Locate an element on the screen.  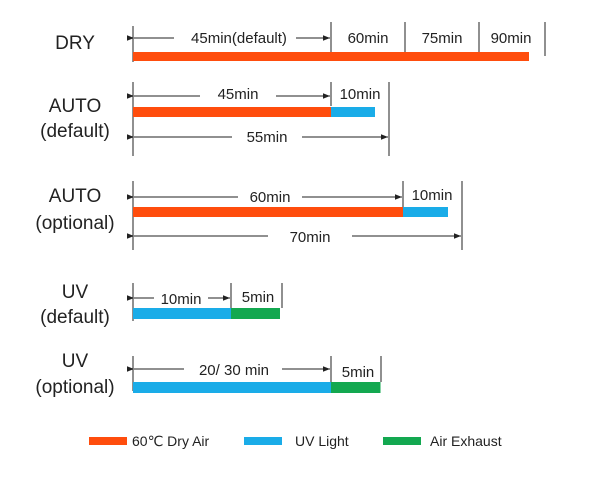
row-dry: DRY 45min(default) 60min 75min 90min is located at coordinates (300, 42).